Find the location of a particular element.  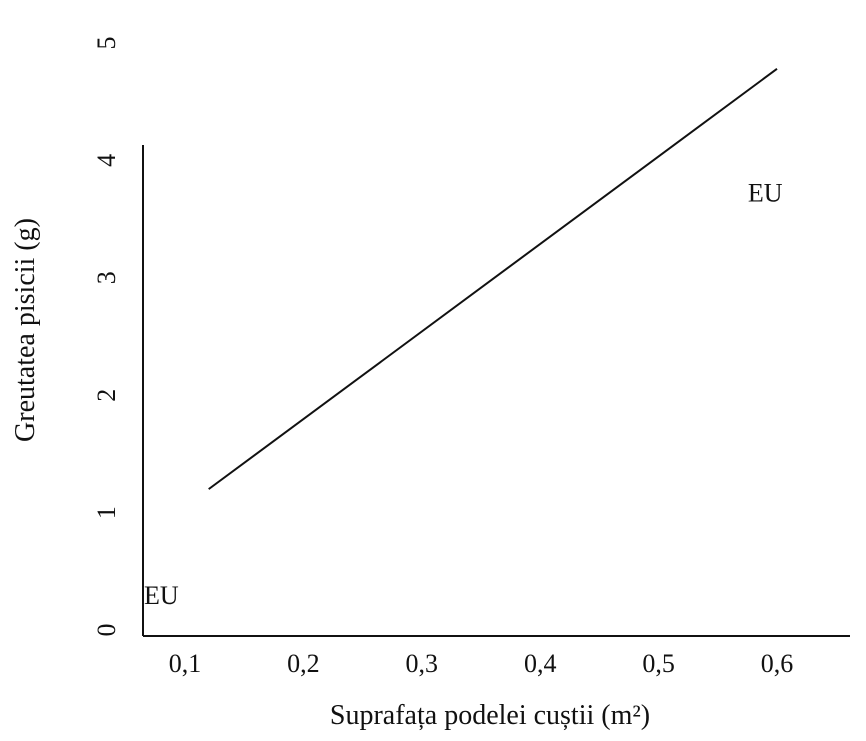

x-tick-label-4: 0,5 is located at coordinates (658, 663).